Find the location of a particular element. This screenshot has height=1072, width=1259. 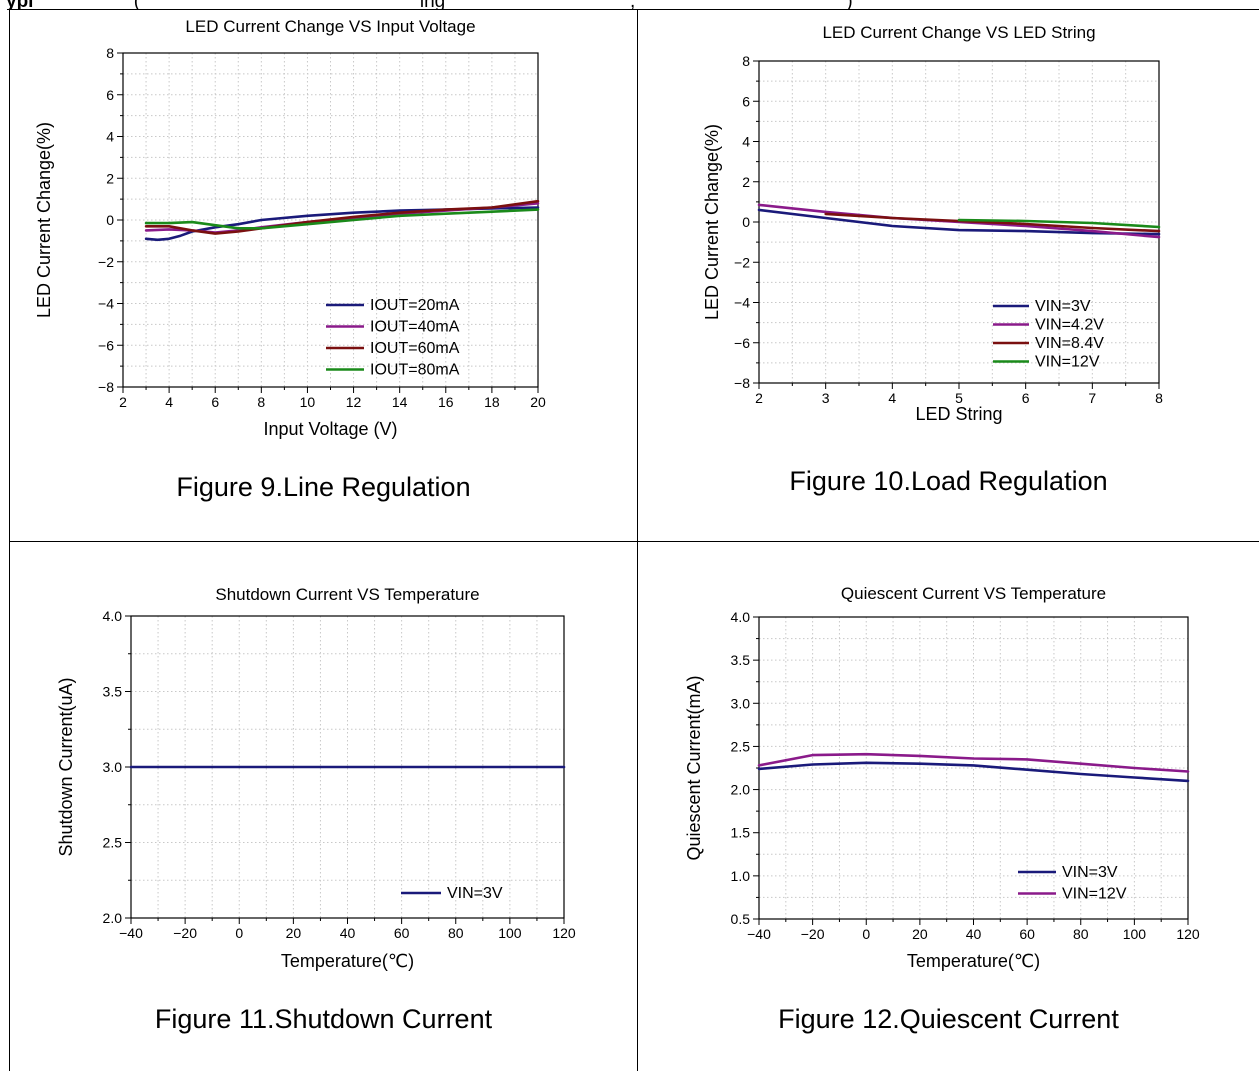

chart-title: Quiescent Current VS Temperature is located at coordinates (973, 593).